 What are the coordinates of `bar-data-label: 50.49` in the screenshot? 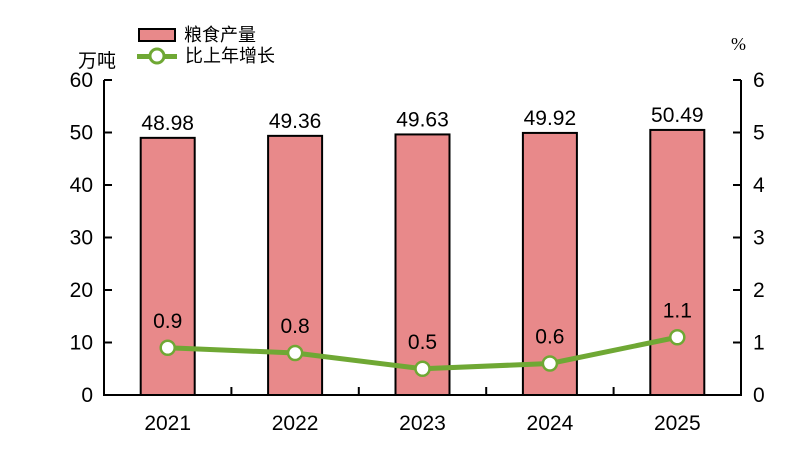 It's located at (677, 115).